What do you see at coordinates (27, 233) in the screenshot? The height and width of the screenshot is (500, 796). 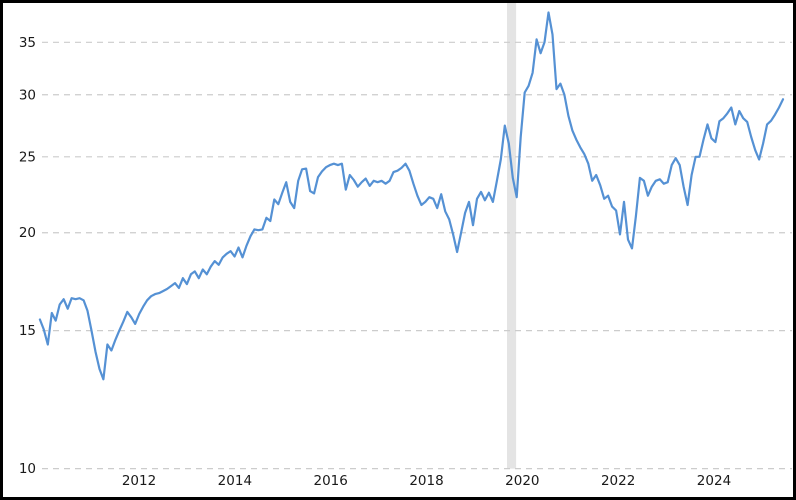 I see `y-tick-label: 20` at bounding box center [27, 233].